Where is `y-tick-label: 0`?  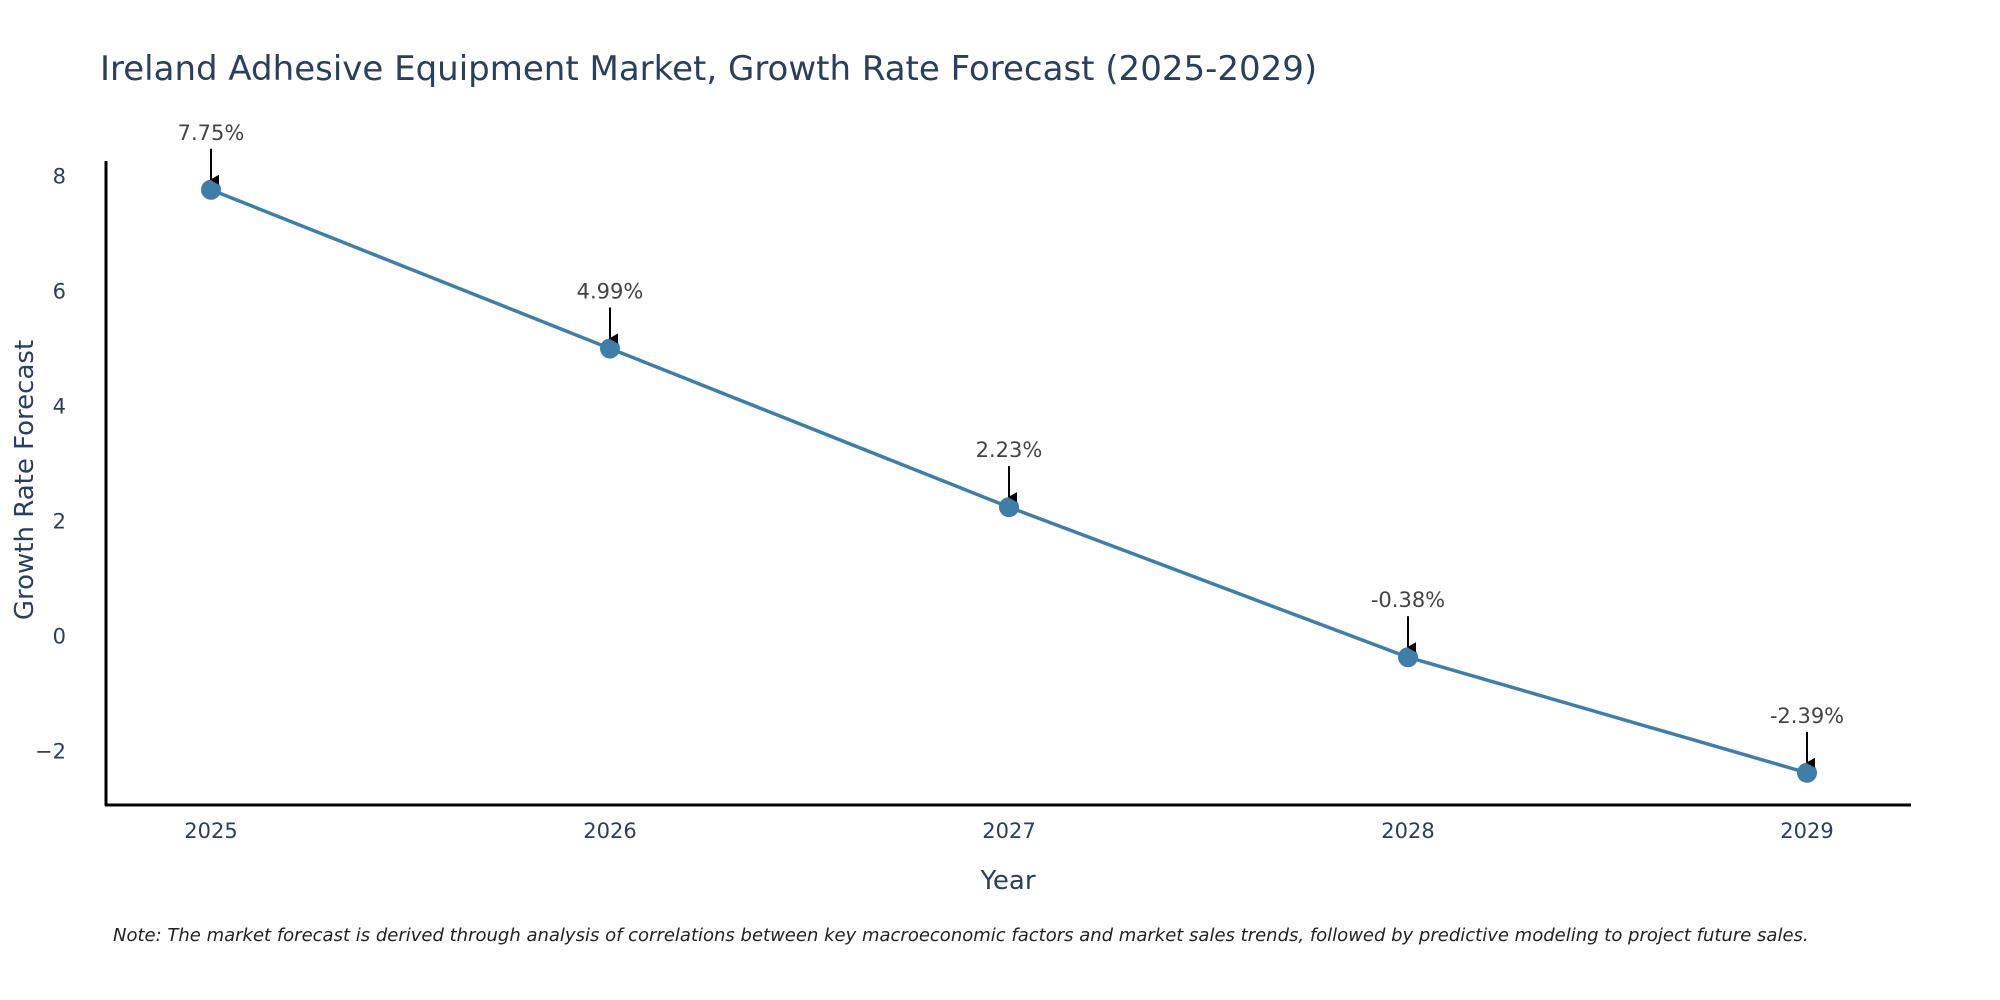 y-tick-label: 0 is located at coordinates (59, 636).